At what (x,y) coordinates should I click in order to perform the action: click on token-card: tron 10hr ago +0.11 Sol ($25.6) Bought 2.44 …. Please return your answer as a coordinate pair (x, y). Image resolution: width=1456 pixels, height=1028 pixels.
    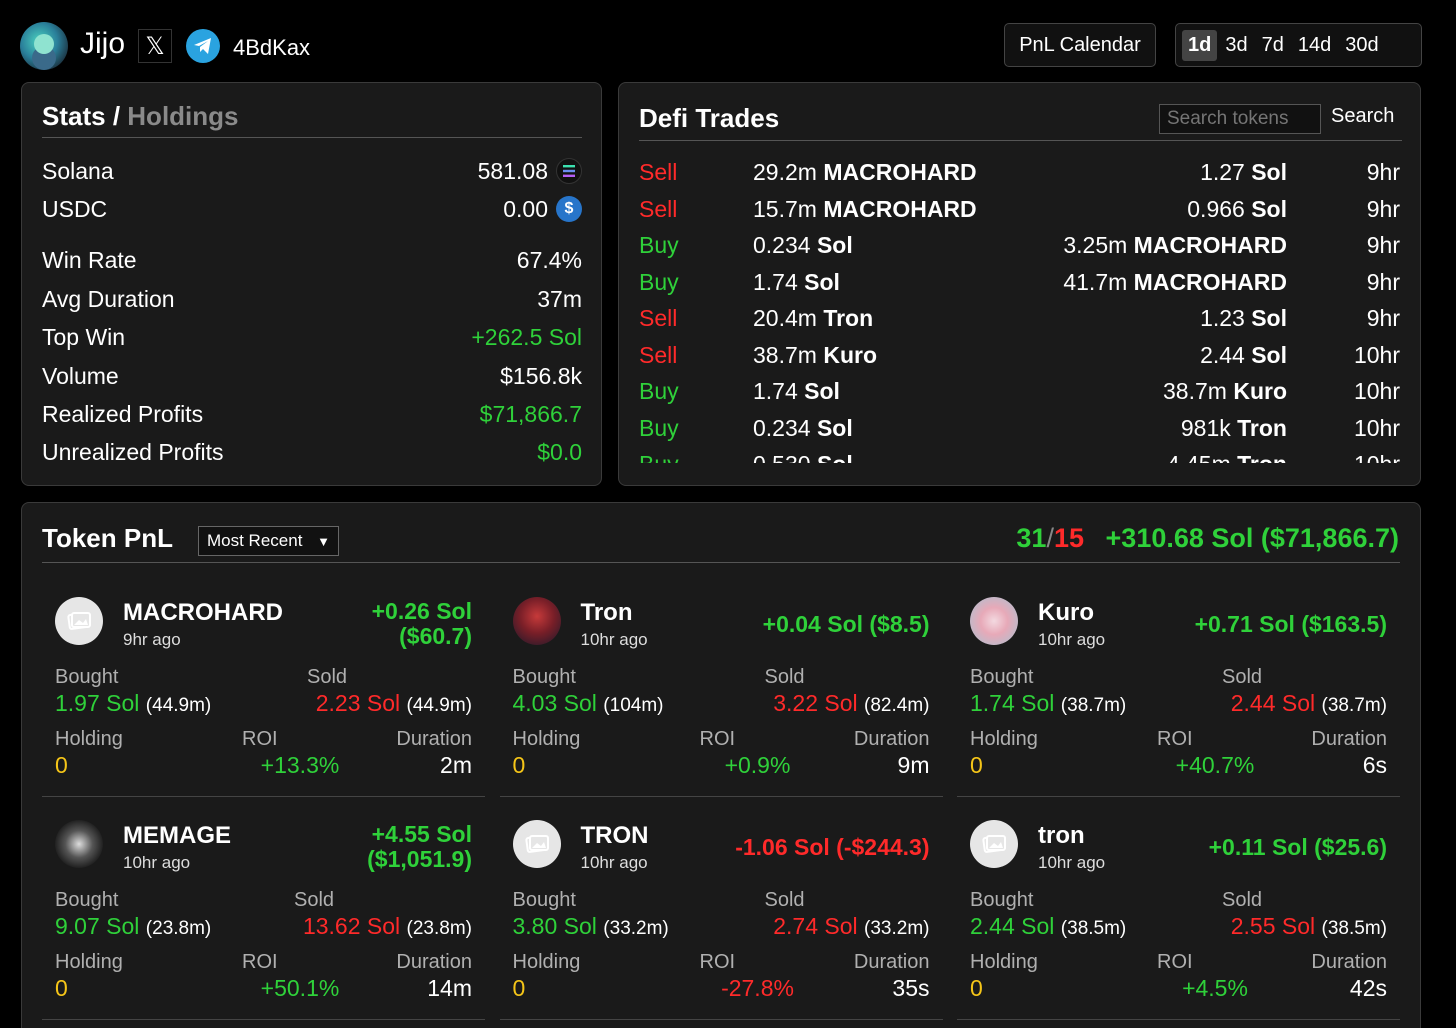
    Looking at the image, I should click on (1178, 915).